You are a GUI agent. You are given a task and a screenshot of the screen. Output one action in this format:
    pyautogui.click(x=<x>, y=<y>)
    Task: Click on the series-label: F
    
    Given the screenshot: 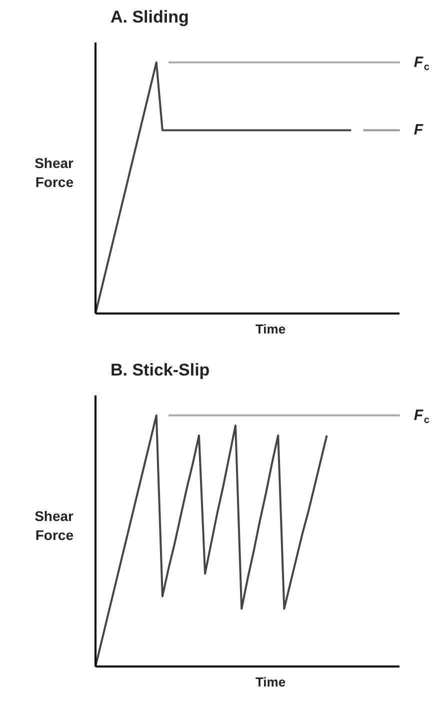 What is the action you would take?
    pyautogui.click(x=419, y=130)
    